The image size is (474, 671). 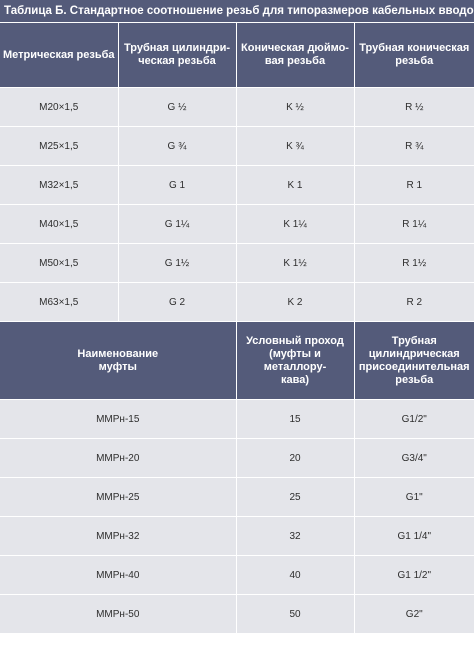 What do you see at coordinates (59, 55) in the screenshot?
I see `header-metric-thread: Метрическая резьба` at bounding box center [59, 55].